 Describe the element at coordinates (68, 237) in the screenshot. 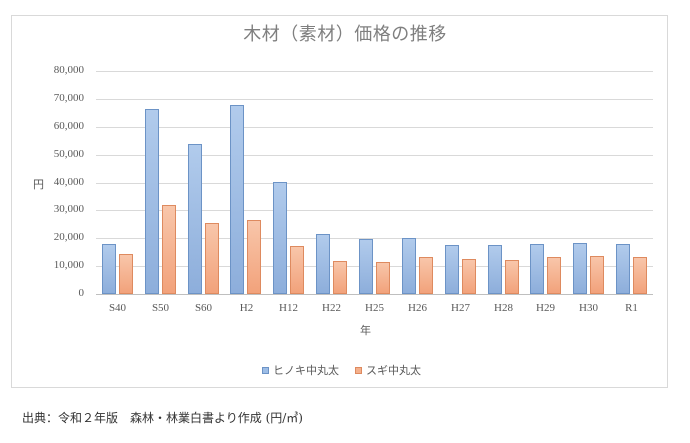

I see `y-tick-label: 20,000` at that location.